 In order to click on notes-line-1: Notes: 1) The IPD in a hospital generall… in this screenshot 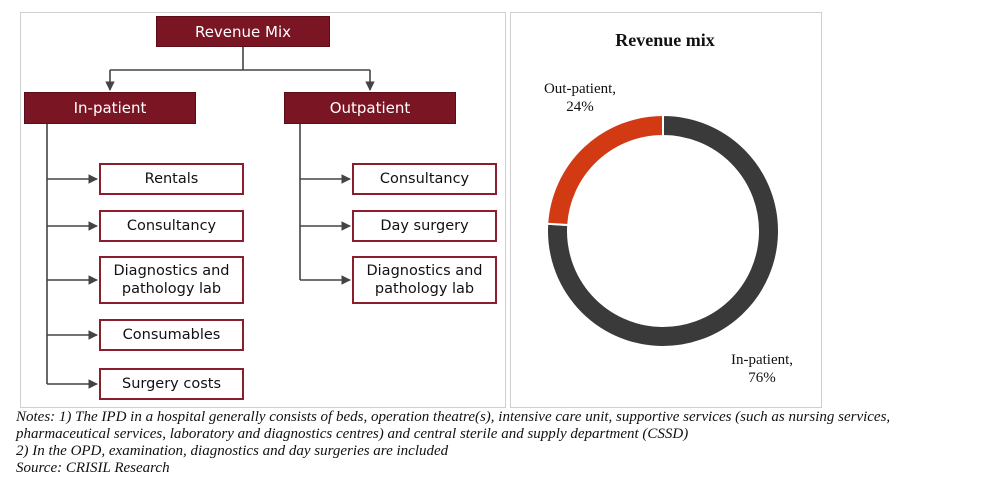, I will do `click(453, 417)`.